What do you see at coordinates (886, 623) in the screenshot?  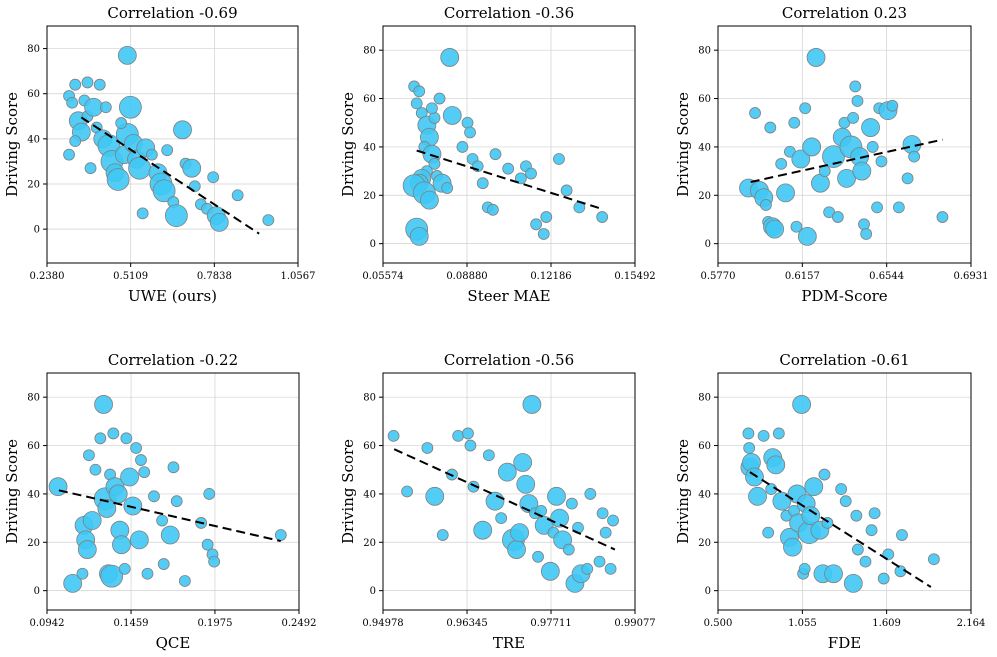 I see `x-tick-label: 1.609` at bounding box center [886, 623].